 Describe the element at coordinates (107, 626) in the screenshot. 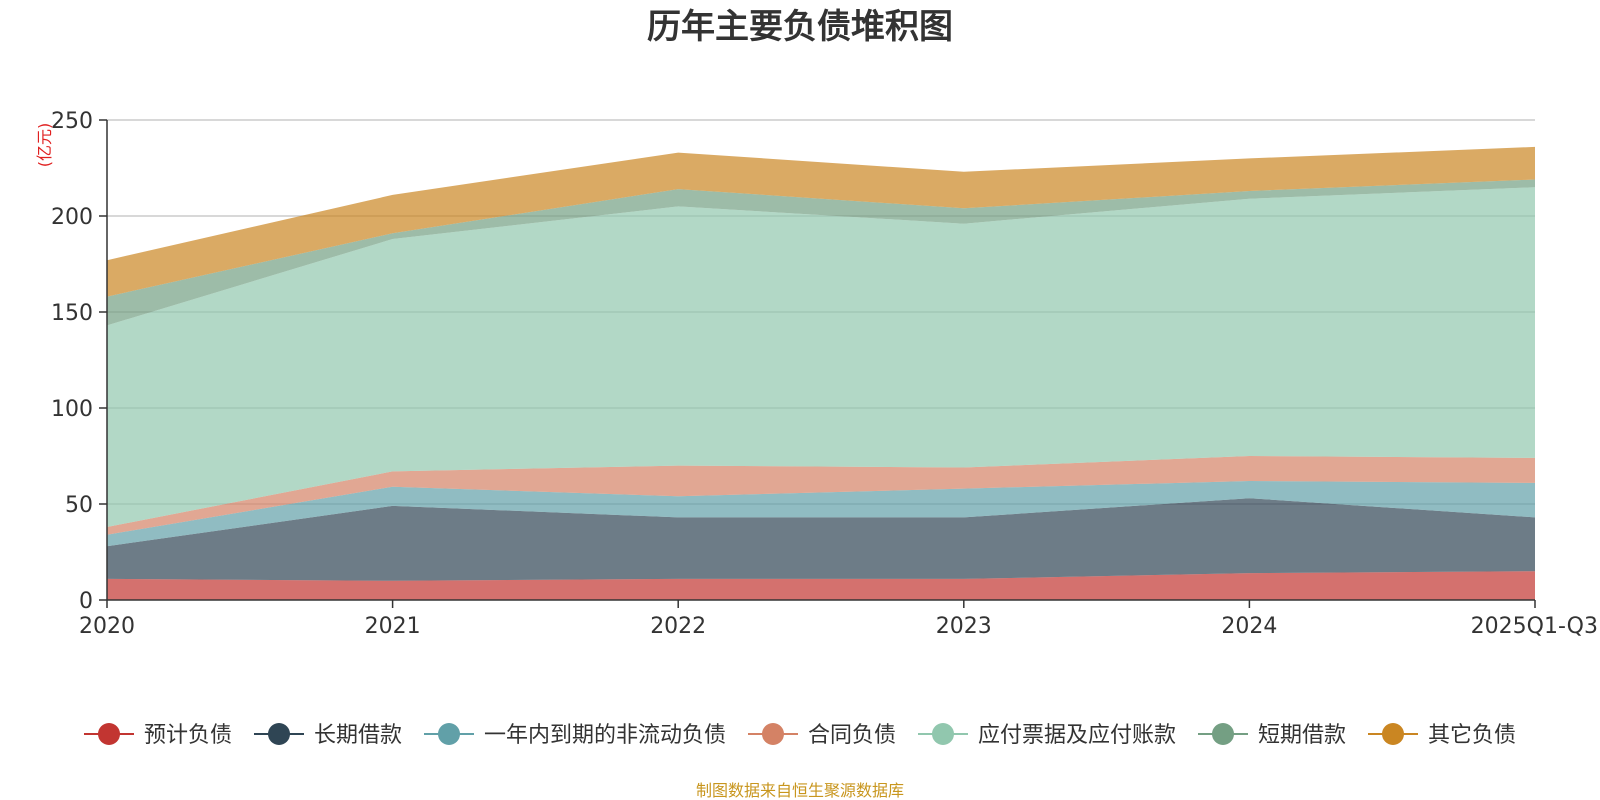

I see `x-tick-label: 2020` at that location.